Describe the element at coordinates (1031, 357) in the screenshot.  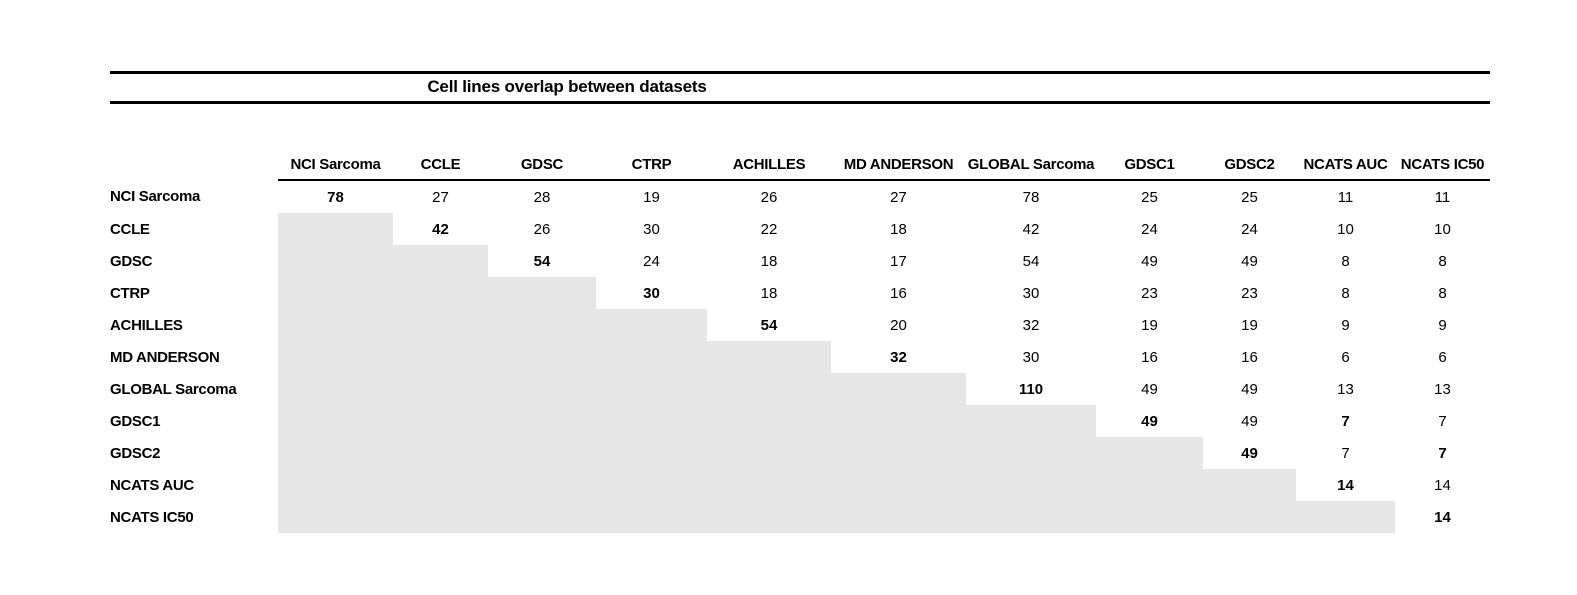
I see `overlap-cell-md-anderson-x-global-sarcoma: 30` at that location.